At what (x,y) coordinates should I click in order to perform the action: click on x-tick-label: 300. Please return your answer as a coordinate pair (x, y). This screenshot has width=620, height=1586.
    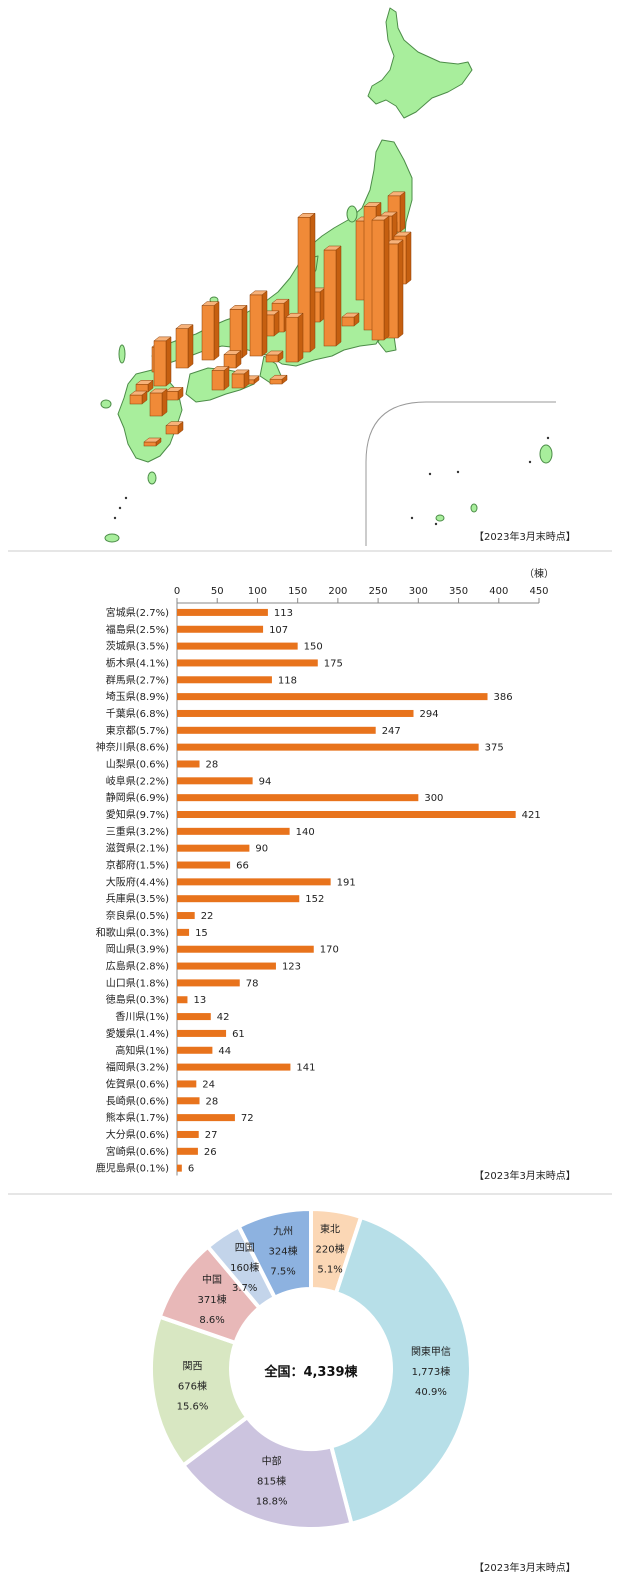
    Looking at the image, I should click on (418, 591).